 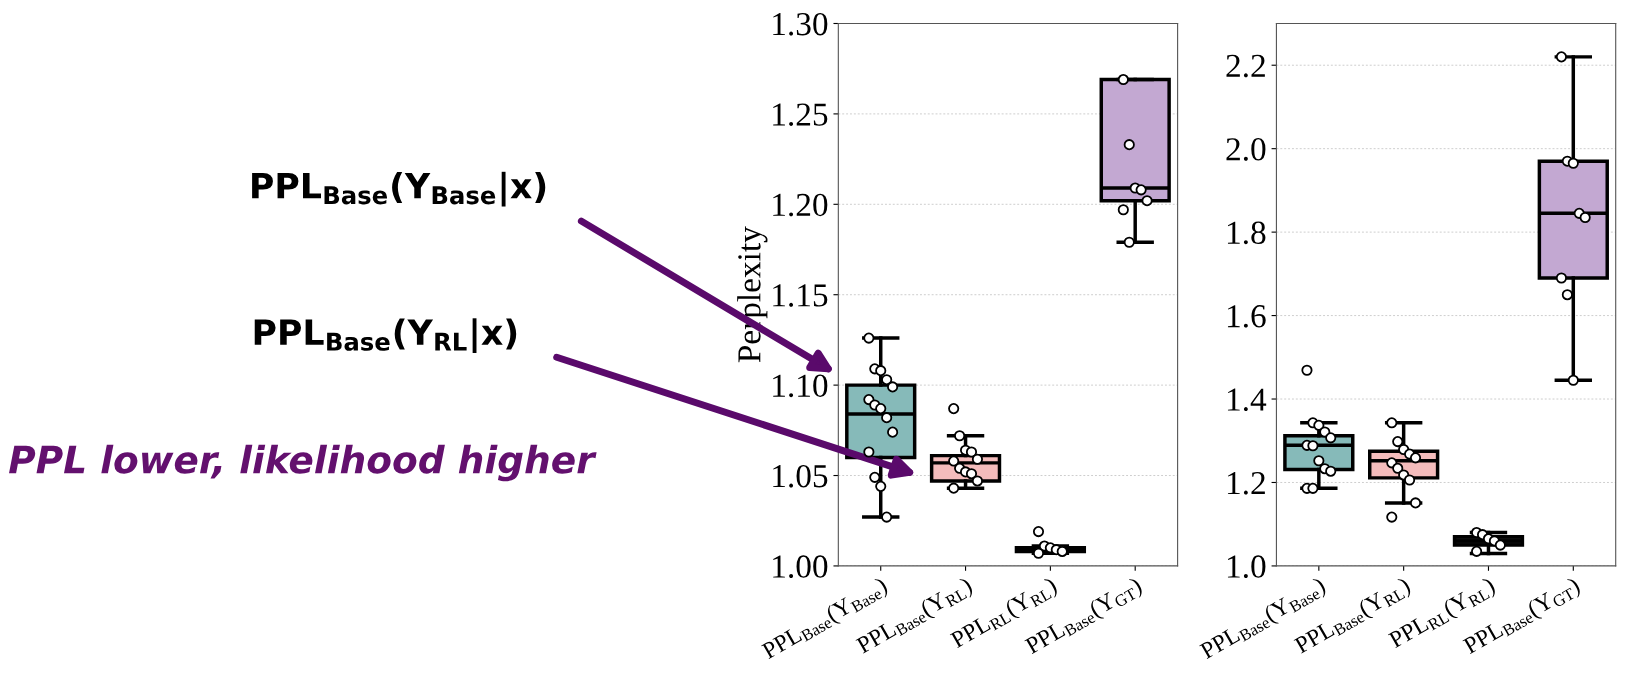 What do you see at coordinates (385, 336) in the screenshot?
I see `text: PPL$_{Base}$(Y$_{RL}$|x)` at bounding box center [385, 336].